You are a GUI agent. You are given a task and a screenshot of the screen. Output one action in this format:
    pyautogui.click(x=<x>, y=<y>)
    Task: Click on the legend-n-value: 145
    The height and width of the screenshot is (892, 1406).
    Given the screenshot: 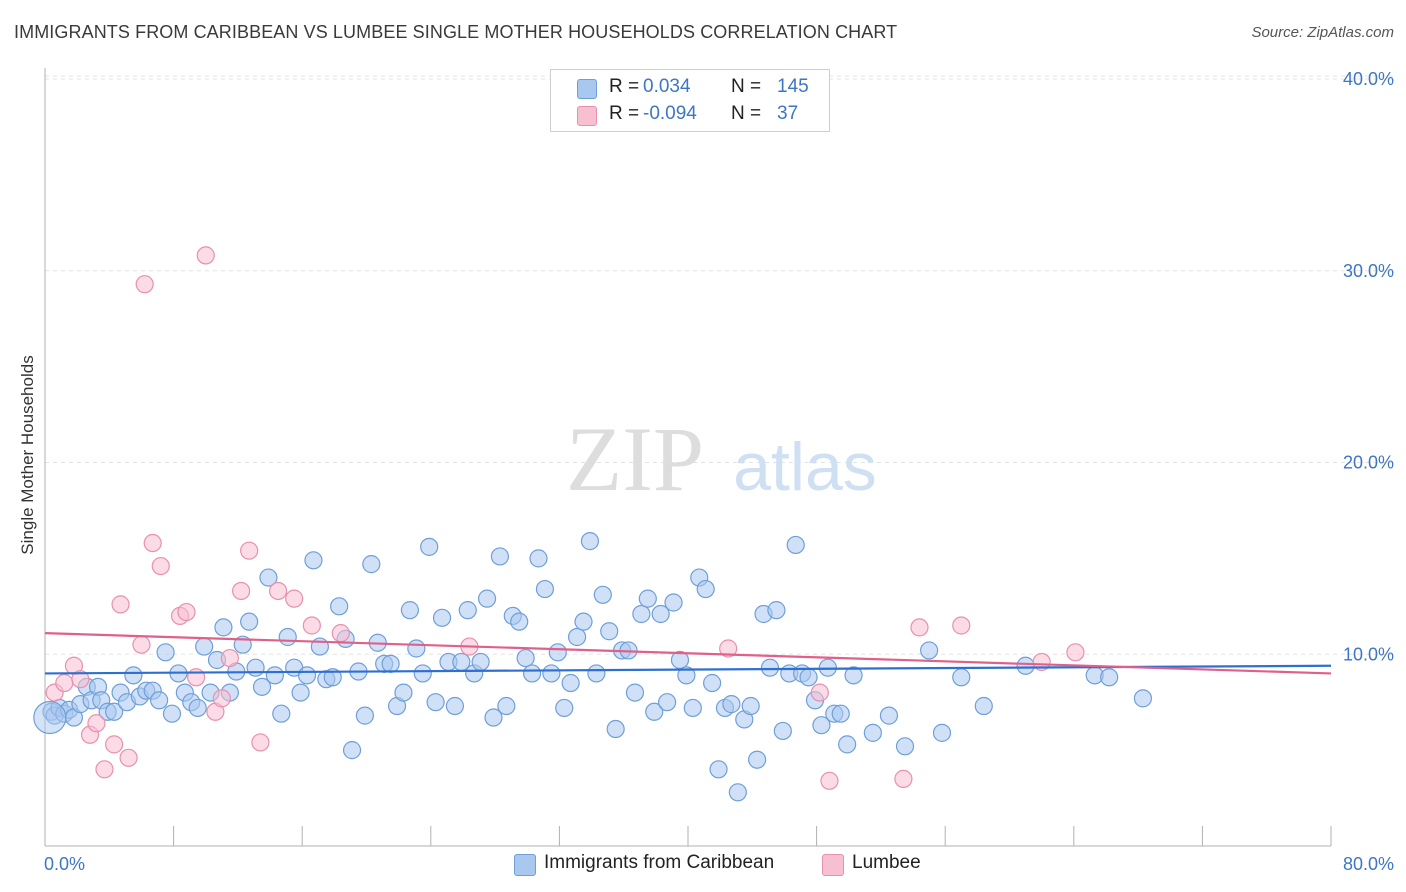 What is the action you would take?
    pyautogui.click(x=793, y=86)
    